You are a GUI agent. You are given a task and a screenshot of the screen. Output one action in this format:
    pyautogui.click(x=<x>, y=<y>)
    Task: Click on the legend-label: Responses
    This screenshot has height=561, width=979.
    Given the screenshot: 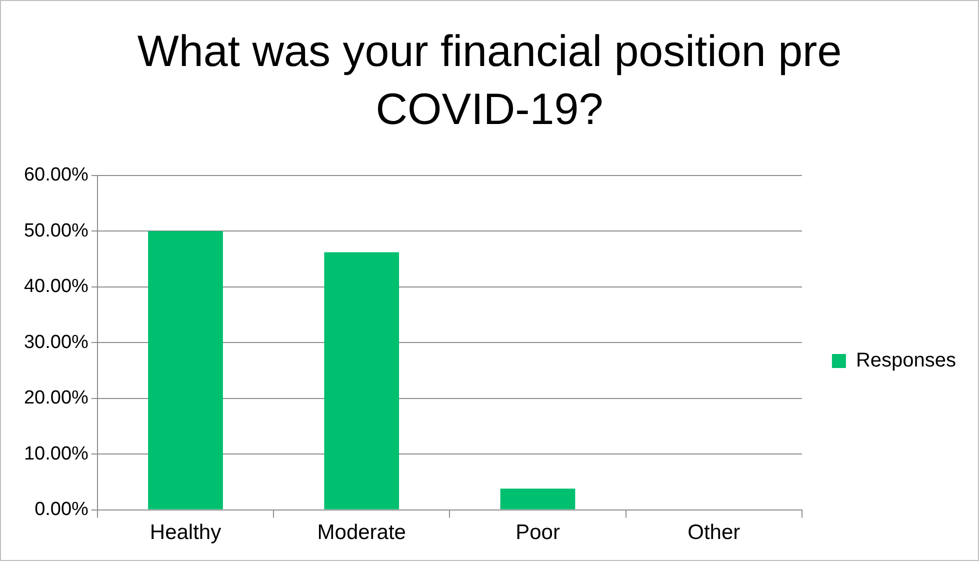 What is the action you would take?
    pyautogui.click(x=906, y=361)
    